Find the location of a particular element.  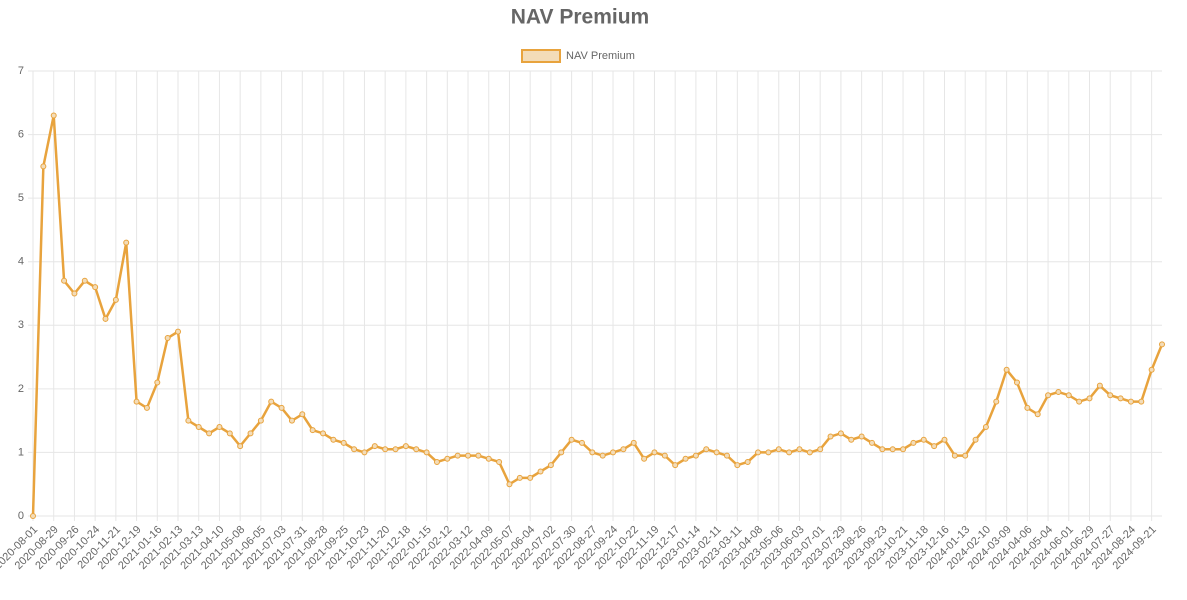

y-tick-label: 1 is located at coordinates (21, 452).